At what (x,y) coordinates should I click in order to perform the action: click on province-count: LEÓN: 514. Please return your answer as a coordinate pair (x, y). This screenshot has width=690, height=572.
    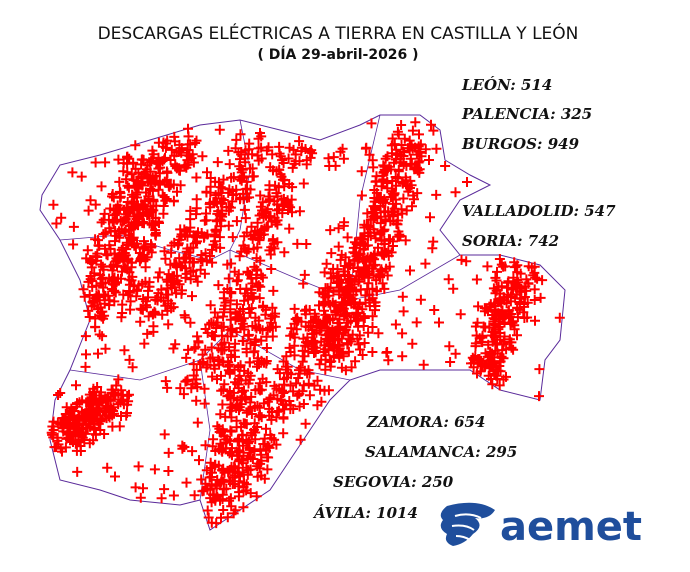
    Looking at the image, I should click on (506, 85).